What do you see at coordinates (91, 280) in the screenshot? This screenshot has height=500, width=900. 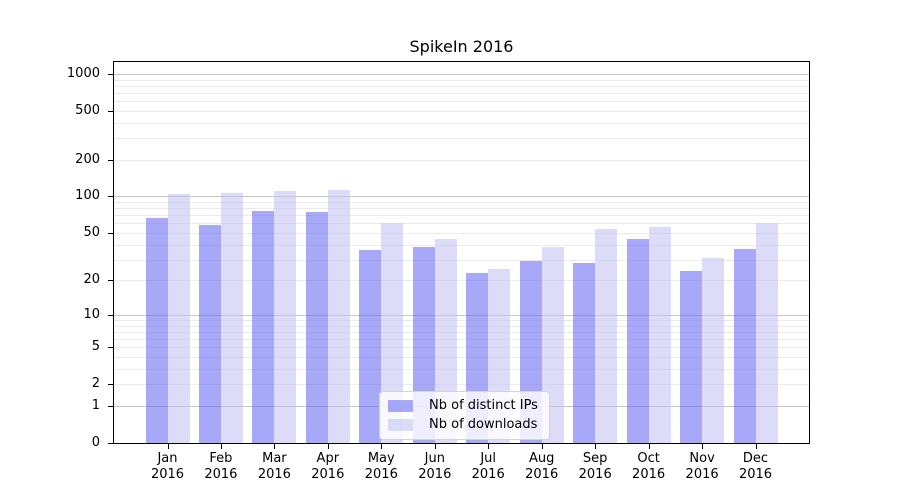 I see `y-tick-label: 20` at bounding box center [91, 280].